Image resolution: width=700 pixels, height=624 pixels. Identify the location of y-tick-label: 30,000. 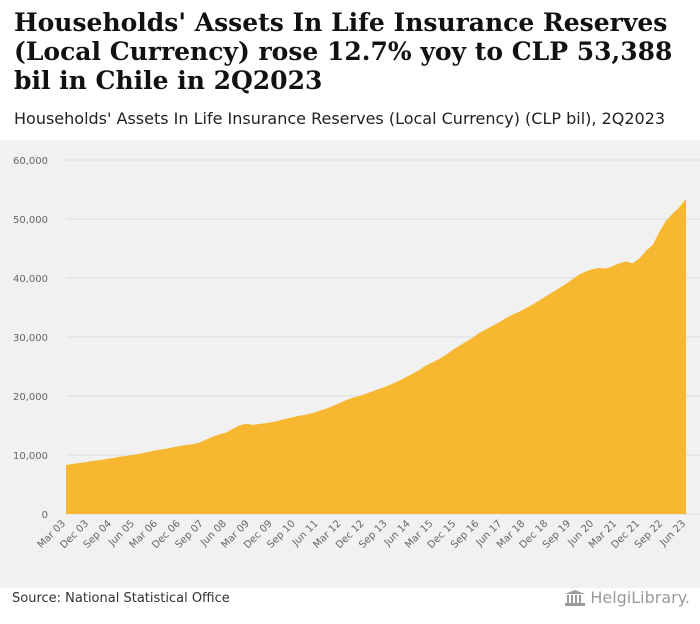
(30, 338).